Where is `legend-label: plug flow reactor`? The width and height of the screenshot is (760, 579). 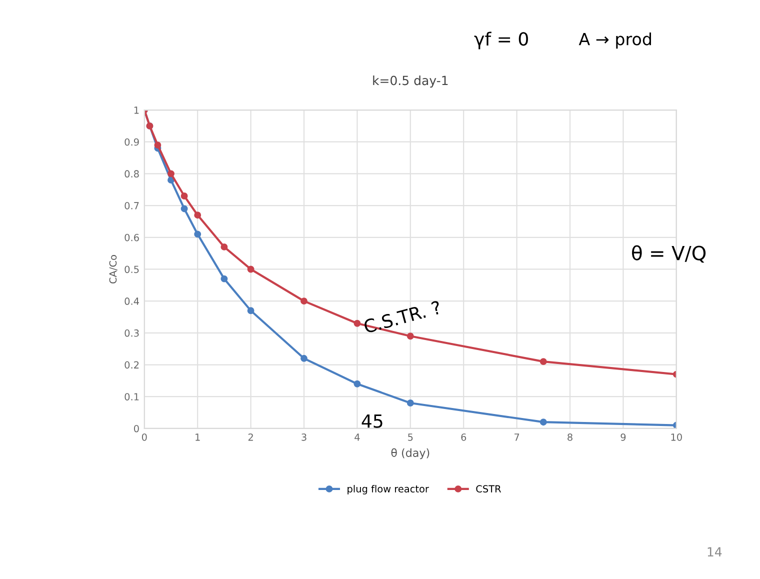 legend-label: plug flow reactor is located at coordinates (388, 489).